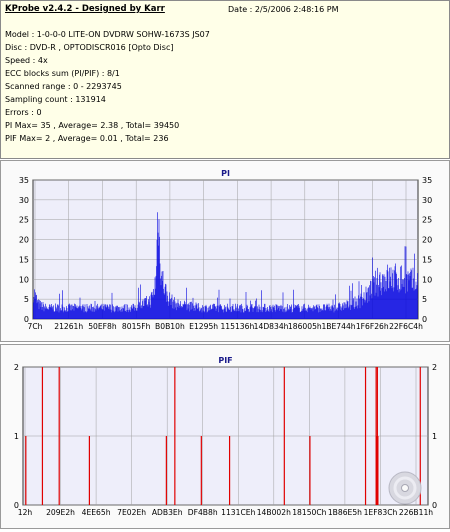  Describe the element at coordinates (225, 360) in the screenshot. I see `chart-title: PIF` at that location.